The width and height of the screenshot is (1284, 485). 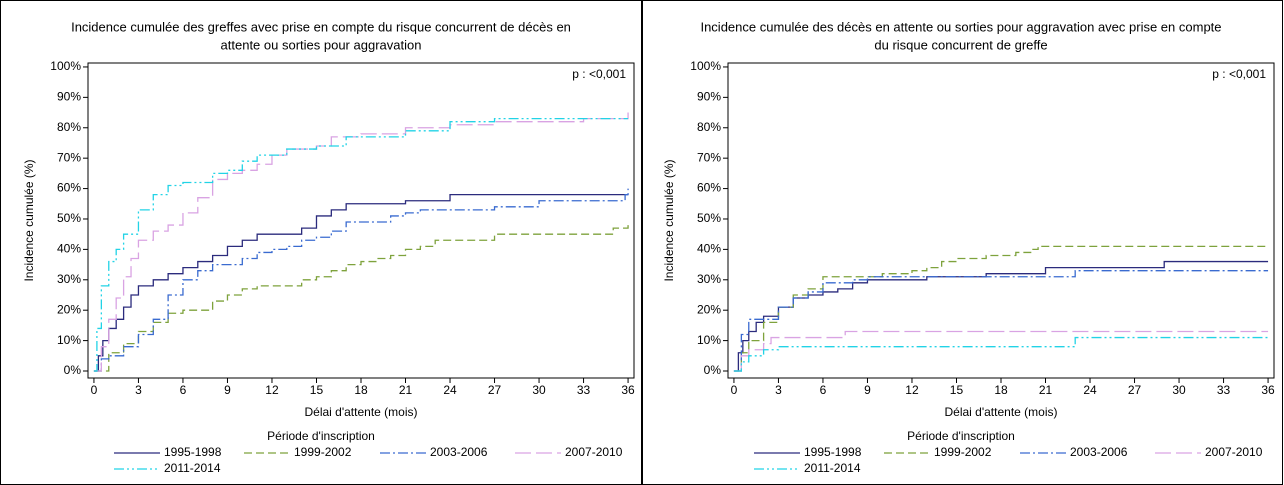 What do you see at coordinates (960, 44) in the screenshot?
I see `chart-title: du risque concurrent de greffe` at bounding box center [960, 44].